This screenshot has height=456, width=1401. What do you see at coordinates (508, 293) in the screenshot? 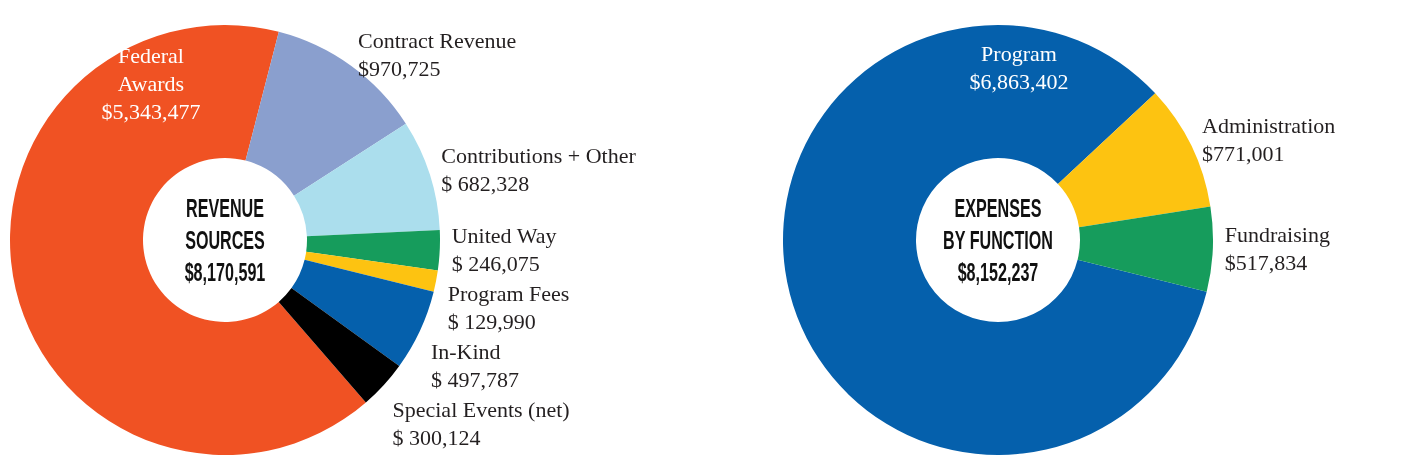
I see `slice-label: Program Fees` at bounding box center [508, 293].